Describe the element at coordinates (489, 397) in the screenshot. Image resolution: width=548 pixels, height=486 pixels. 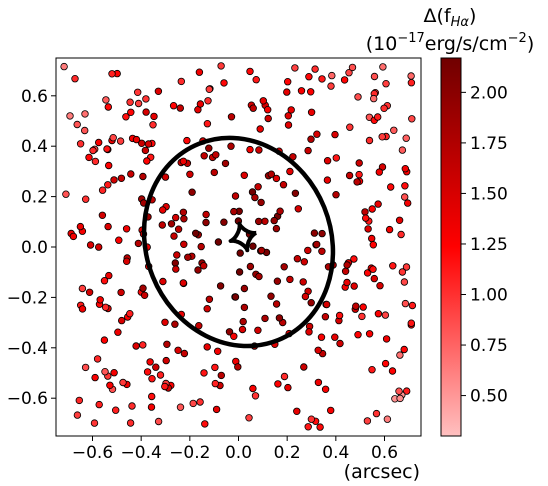
I see `colorbar-tick-label: 0.50` at that location.